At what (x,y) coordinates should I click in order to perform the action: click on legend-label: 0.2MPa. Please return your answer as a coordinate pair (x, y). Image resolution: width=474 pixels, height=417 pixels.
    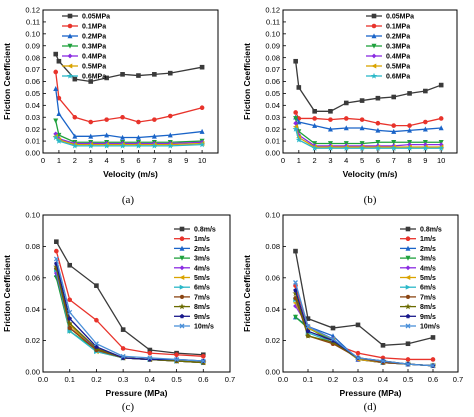
    Looking at the image, I should click on (94, 37).